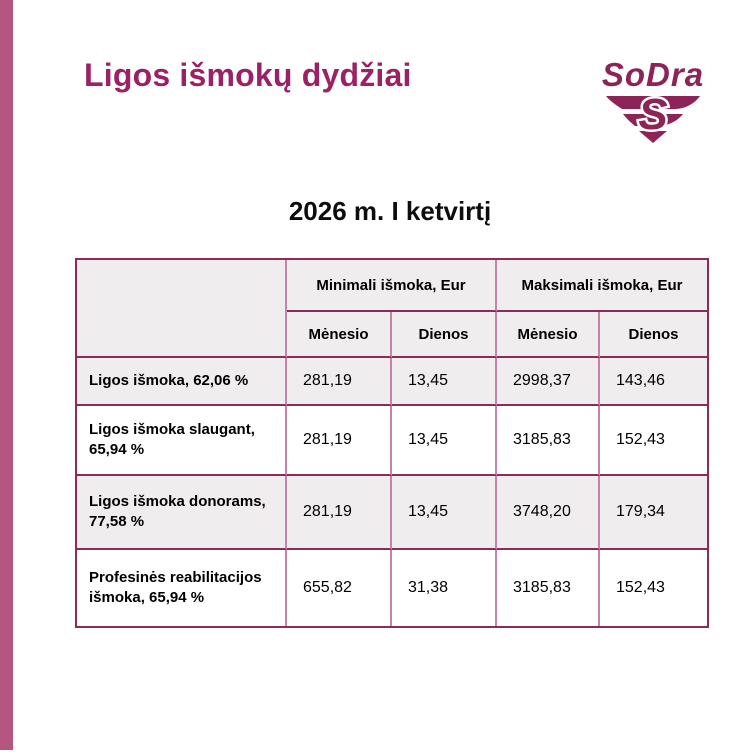 The height and width of the screenshot is (756, 756). What do you see at coordinates (248, 75) in the screenshot?
I see `slide-title: Ligos išmokų dydžiai` at bounding box center [248, 75].